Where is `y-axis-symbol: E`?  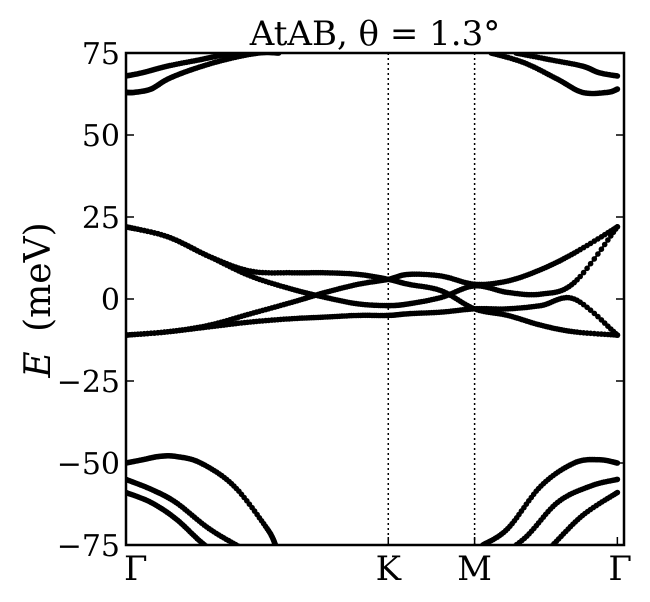 y-axis-symbol: E is located at coordinates (38, 364).